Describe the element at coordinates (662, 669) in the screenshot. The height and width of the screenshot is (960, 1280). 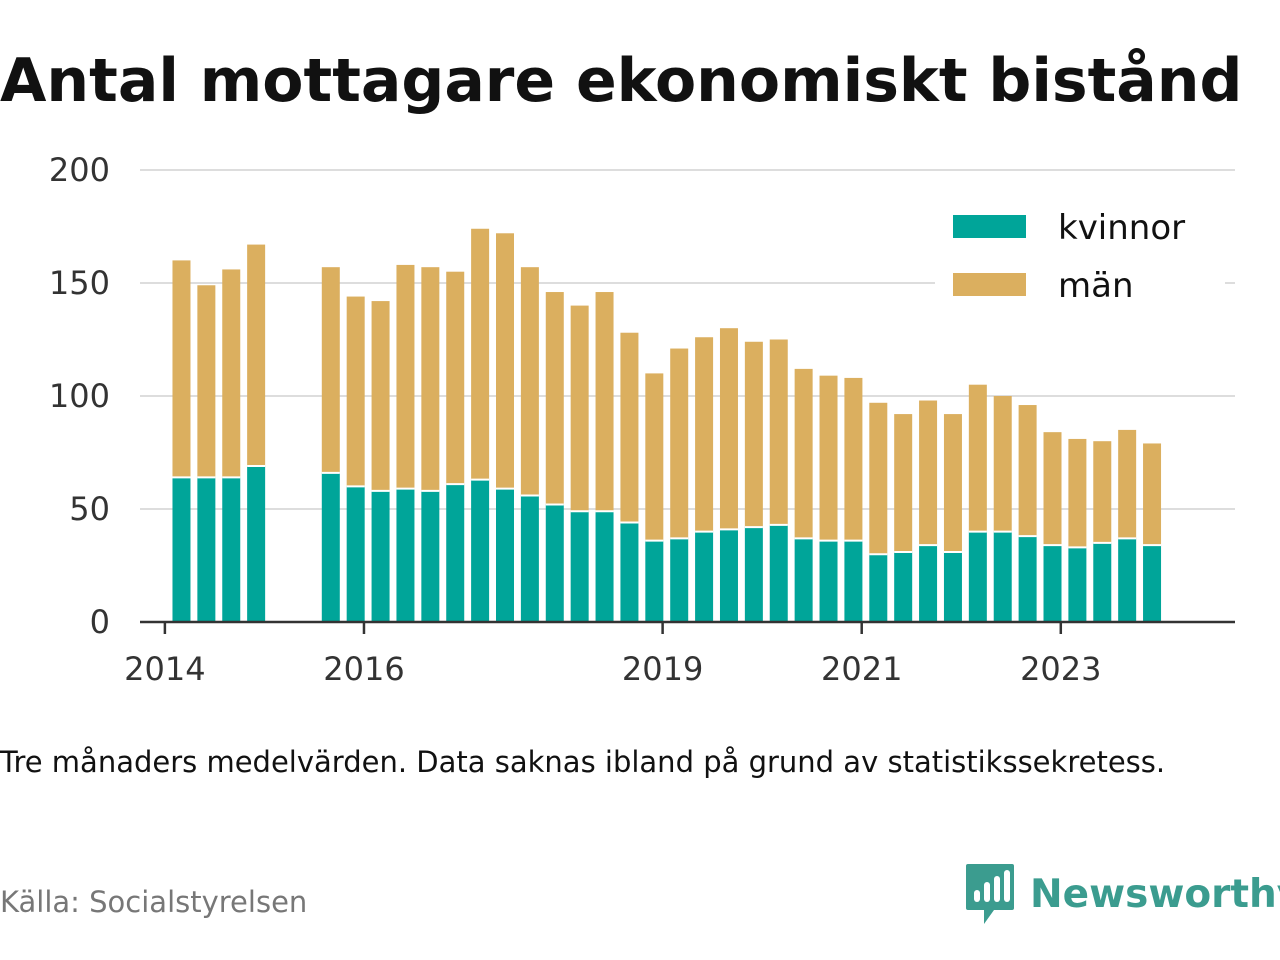
I see `x-tick-label: 2019` at that location.